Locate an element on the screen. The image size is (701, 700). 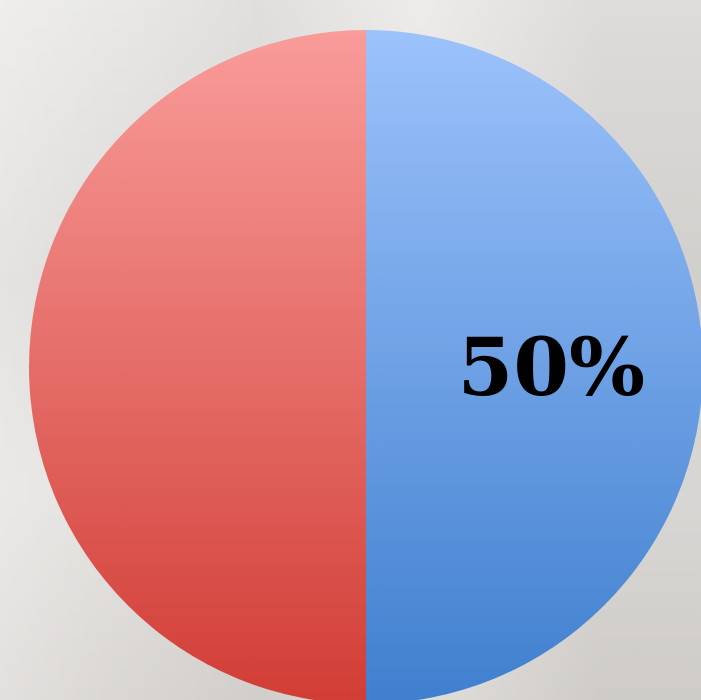
pie-labels: 50% is located at coordinates (551, 367).